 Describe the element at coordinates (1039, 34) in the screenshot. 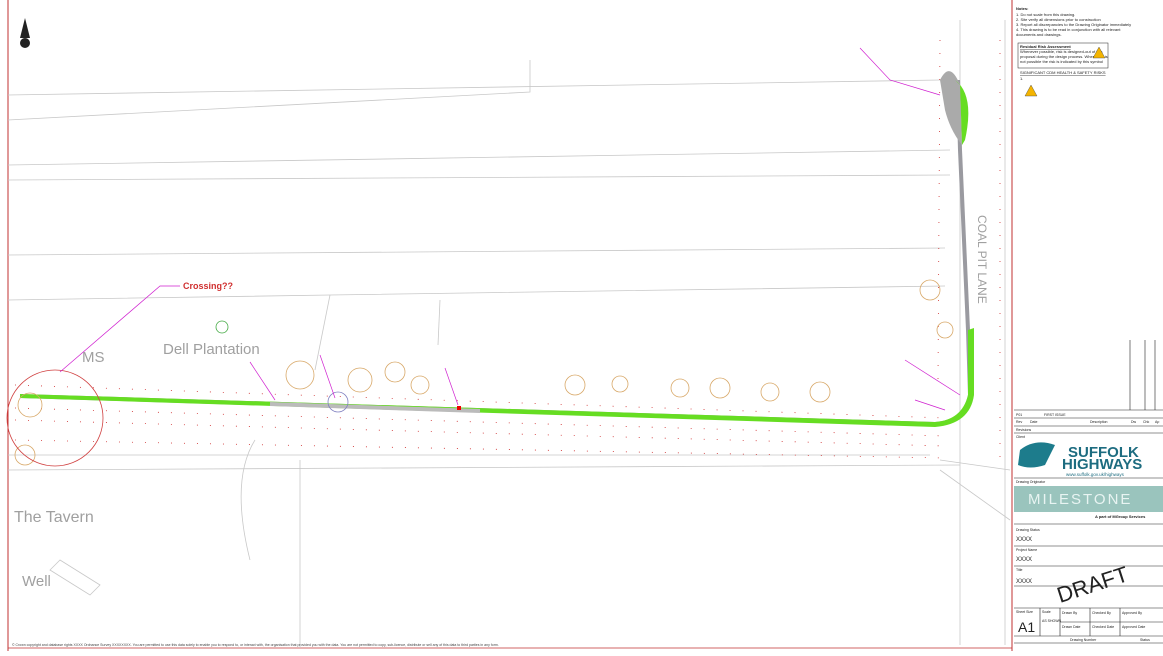

I see `note: documents and drawings.` at that location.